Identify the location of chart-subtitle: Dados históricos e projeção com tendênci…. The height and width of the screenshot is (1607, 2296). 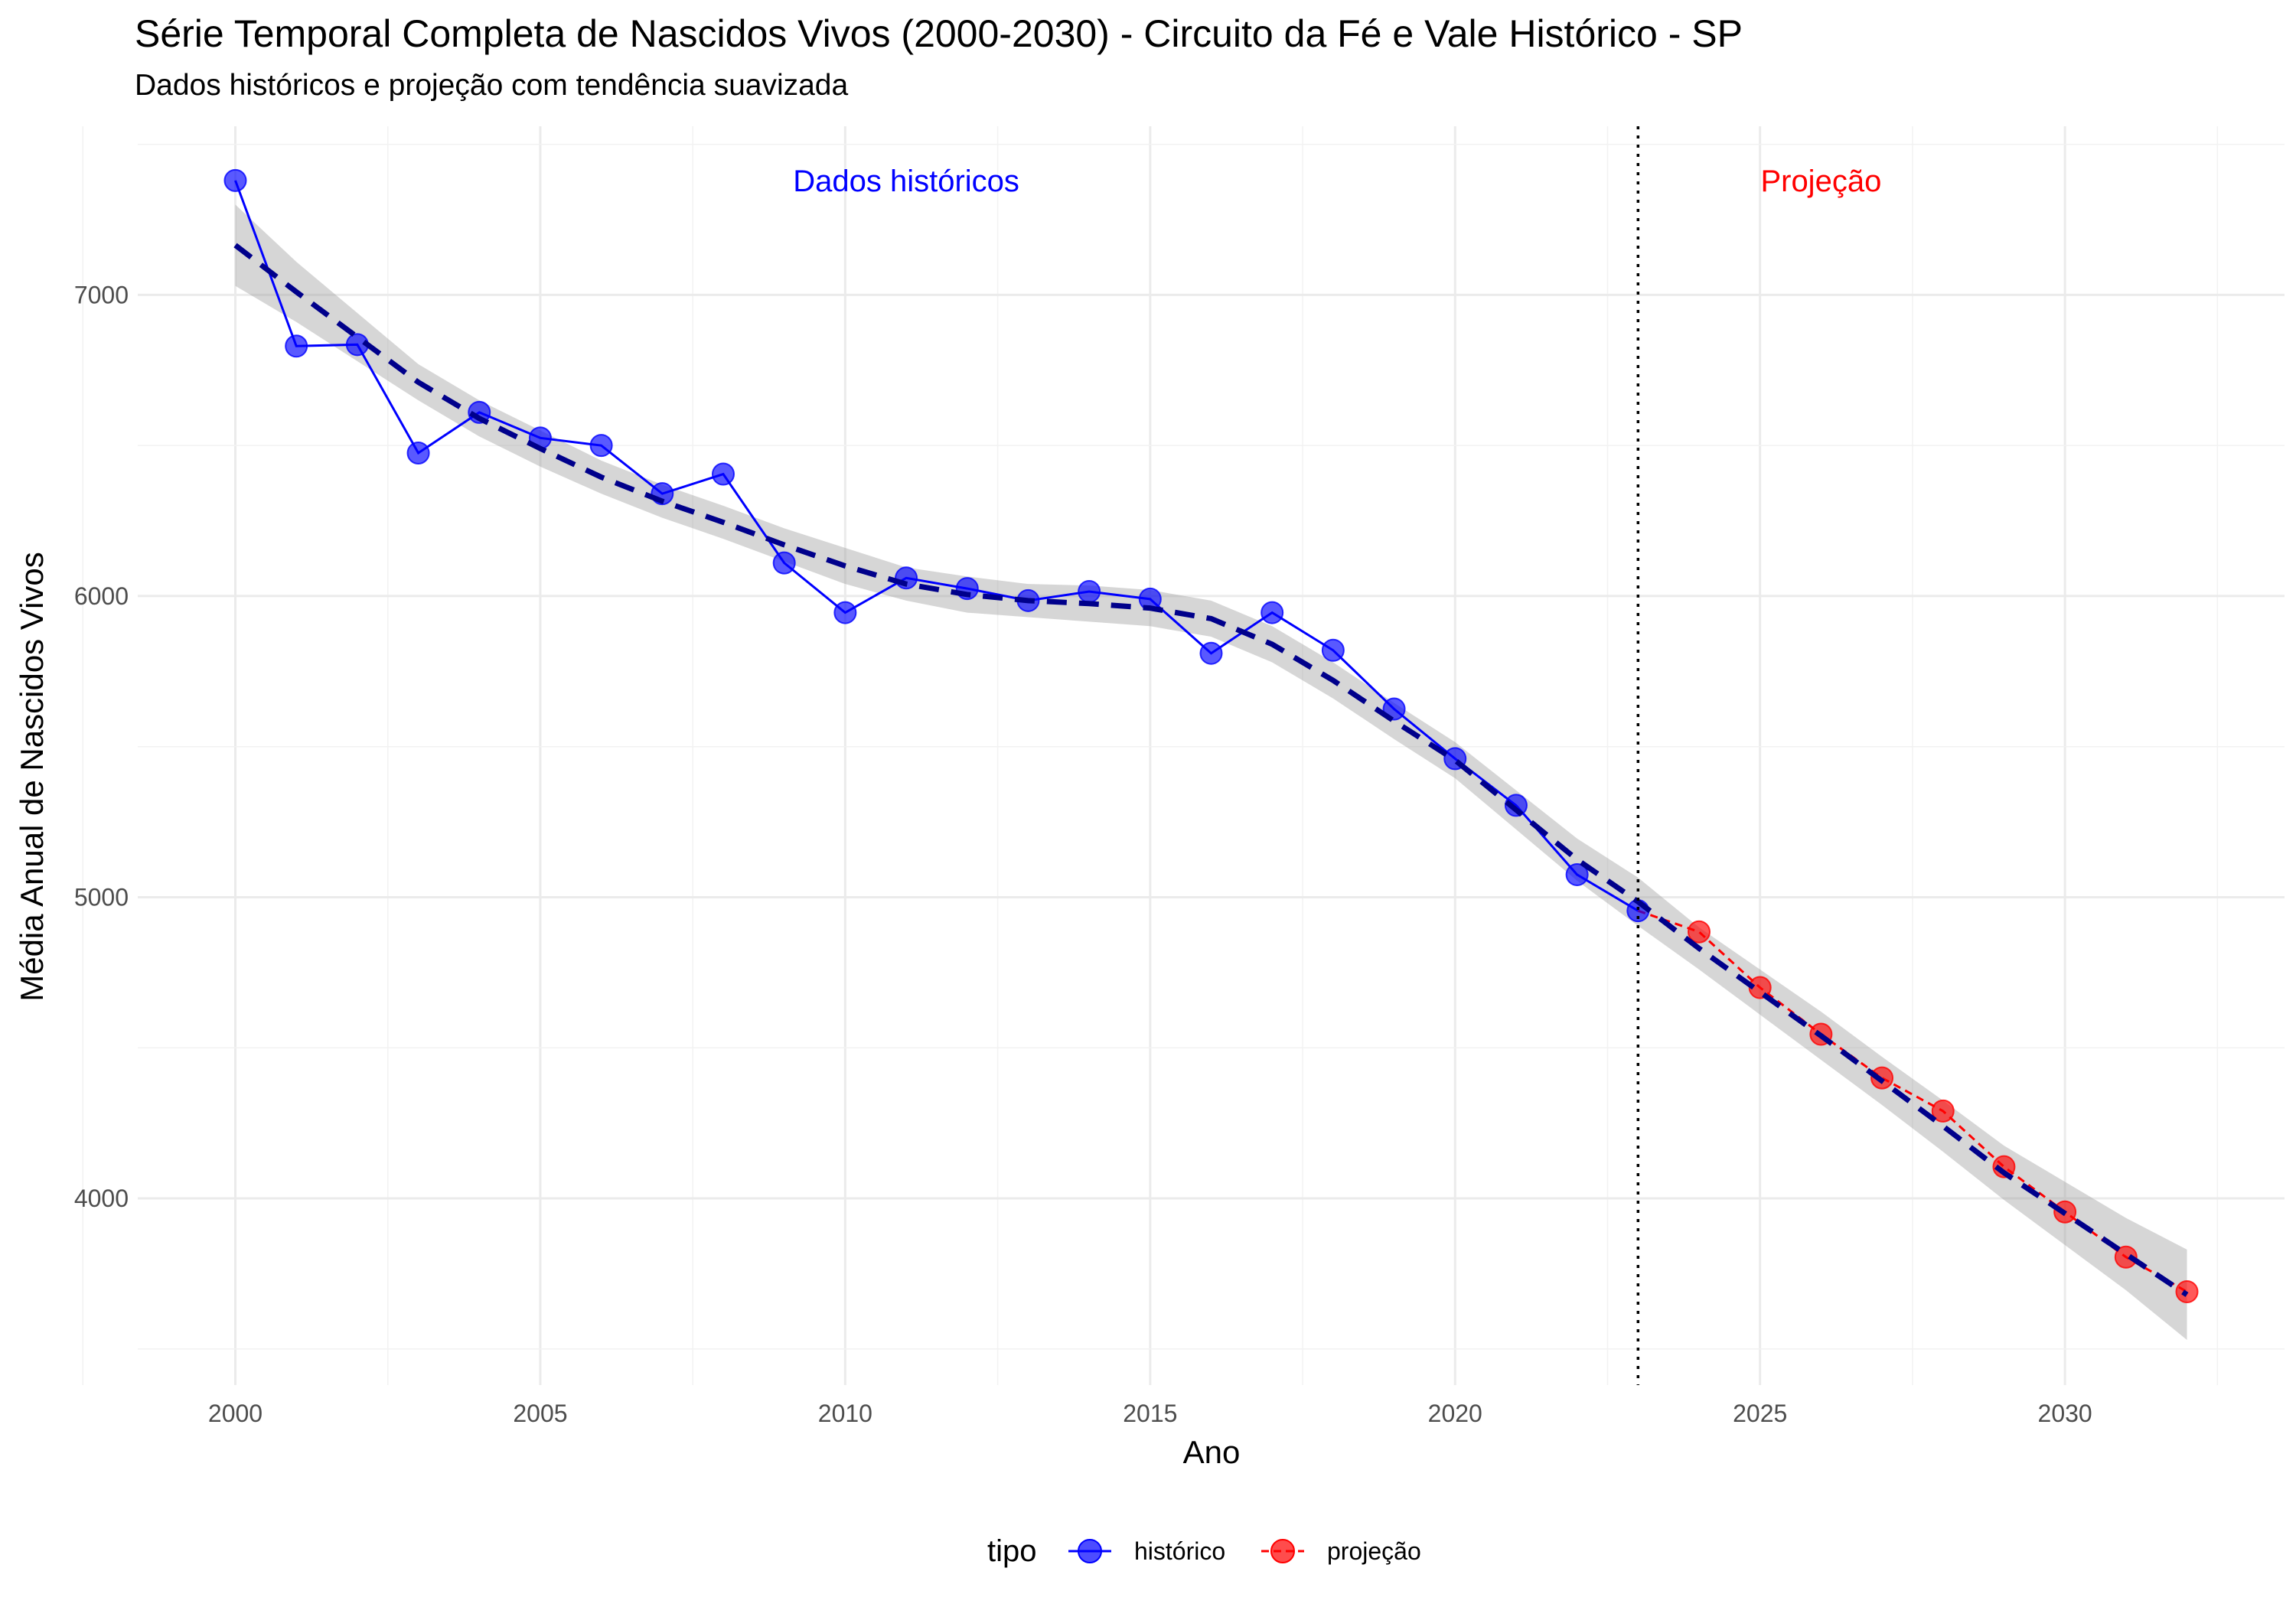
(492, 85).